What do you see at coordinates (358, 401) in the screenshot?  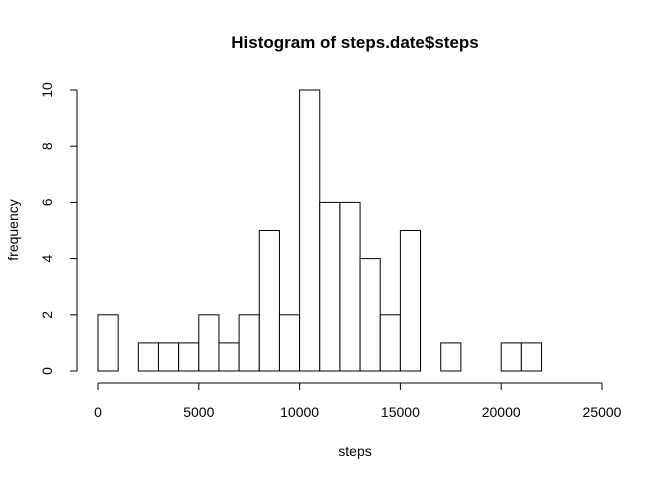 I see `x-axis: 0 5000 10000 15000 20000 25000` at bounding box center [358, 401].